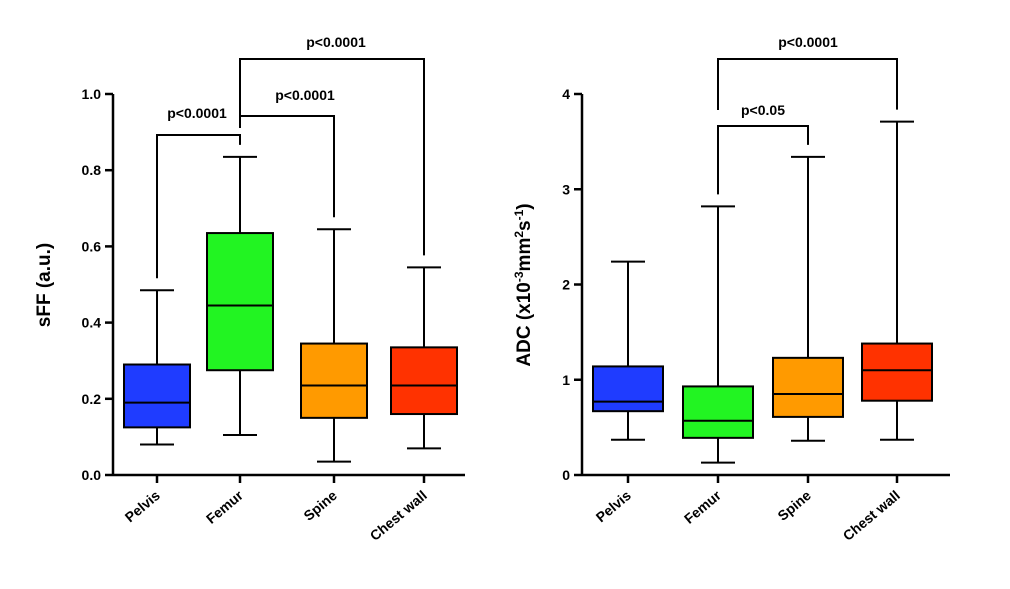 The width and height of the screenshot is (1010, 589). I want to click on sff-box-pelvis, so click(157, 396).